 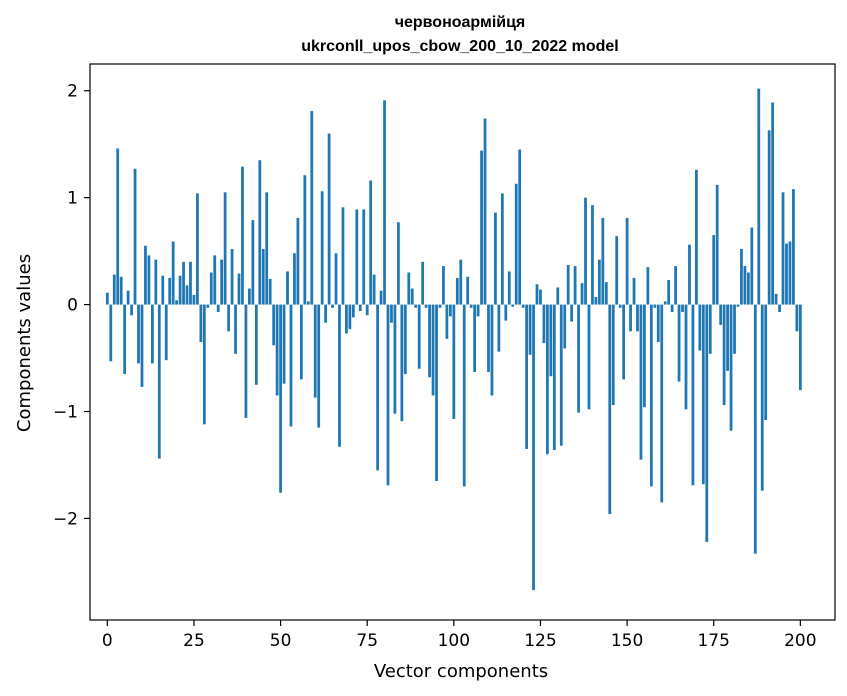 What do you see at coordinates (24, 343) in the screenshot?
I see `y-axis-label: Components values` at bounding box center [24, 343].